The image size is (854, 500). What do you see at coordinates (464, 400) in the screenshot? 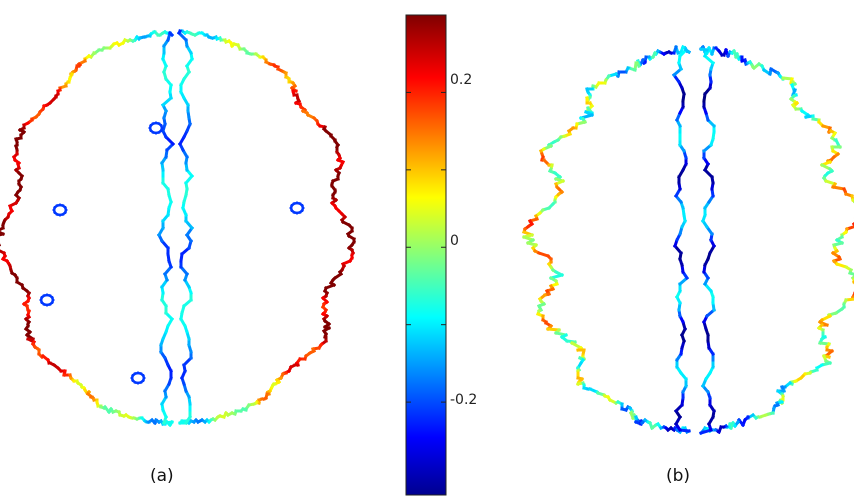
I see `colorbar-tick-label-neg-0.2: -0.2` at bounding box center [464, 400].